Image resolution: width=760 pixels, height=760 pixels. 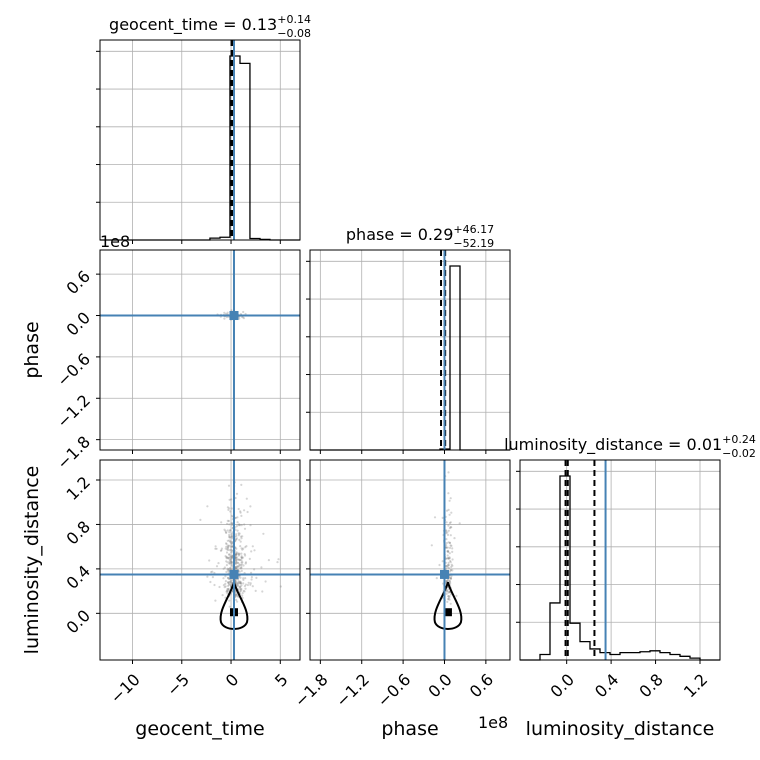 What do you see at coordinates (481, 685) in the screenshot?
I see `x-tick-label: 0.6` at bounding box center [481, 685].